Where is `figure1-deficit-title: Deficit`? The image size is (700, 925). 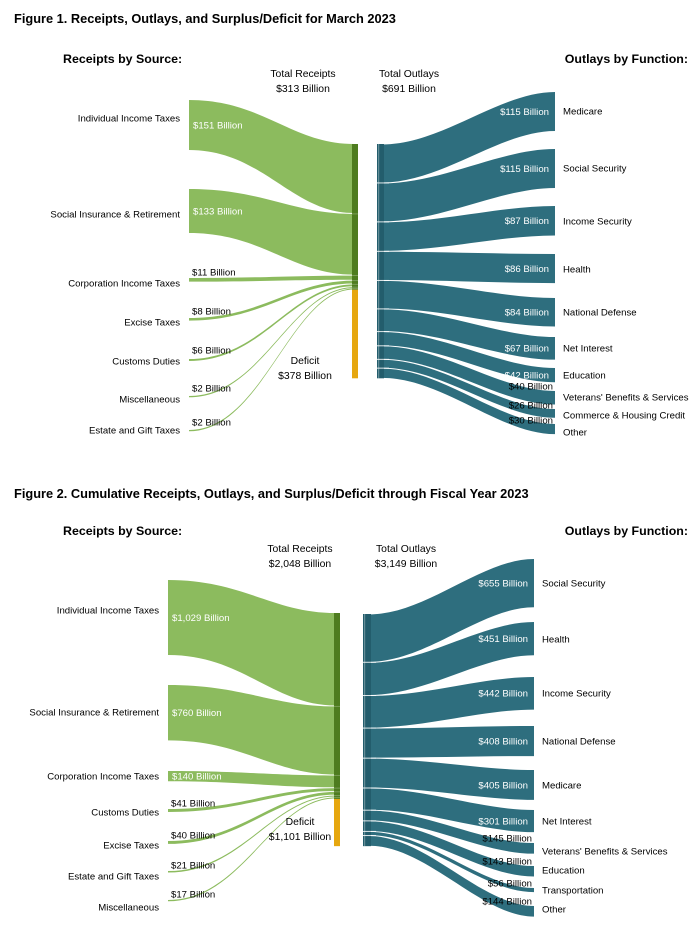 figure1-deficit-title: Deficit is located at coordinates (305, 361).